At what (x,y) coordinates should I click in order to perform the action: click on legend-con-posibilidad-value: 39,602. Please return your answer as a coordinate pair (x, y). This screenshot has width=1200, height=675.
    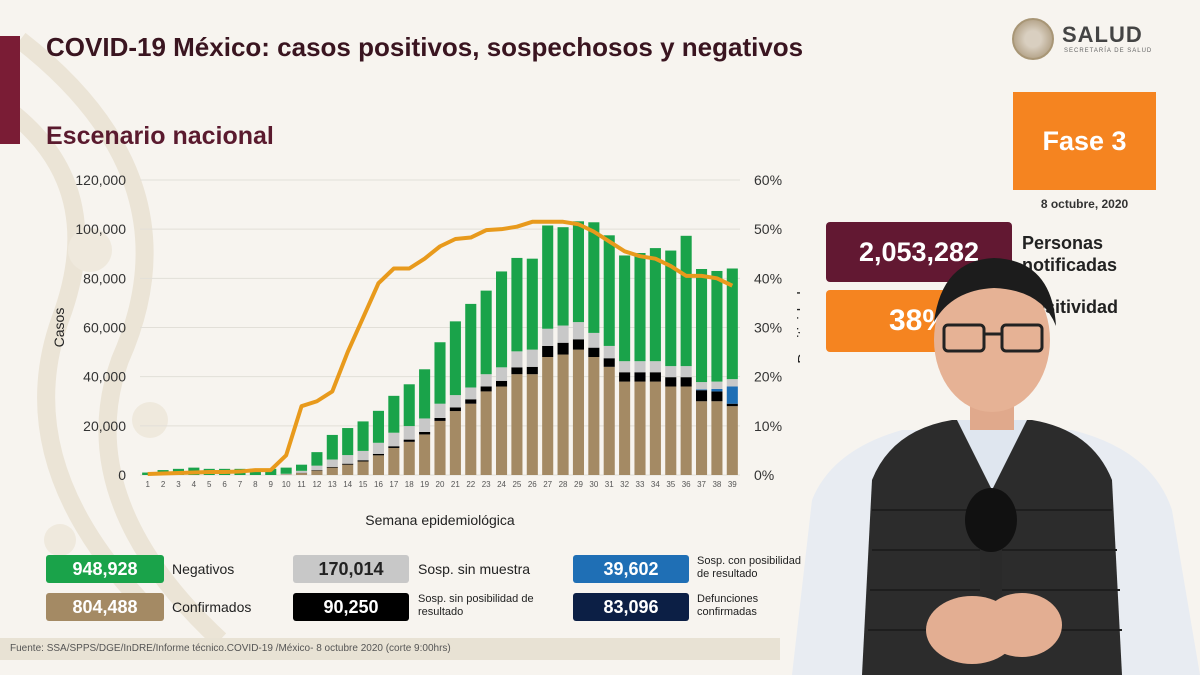
    Looking at the image, I should click on (631, 569).